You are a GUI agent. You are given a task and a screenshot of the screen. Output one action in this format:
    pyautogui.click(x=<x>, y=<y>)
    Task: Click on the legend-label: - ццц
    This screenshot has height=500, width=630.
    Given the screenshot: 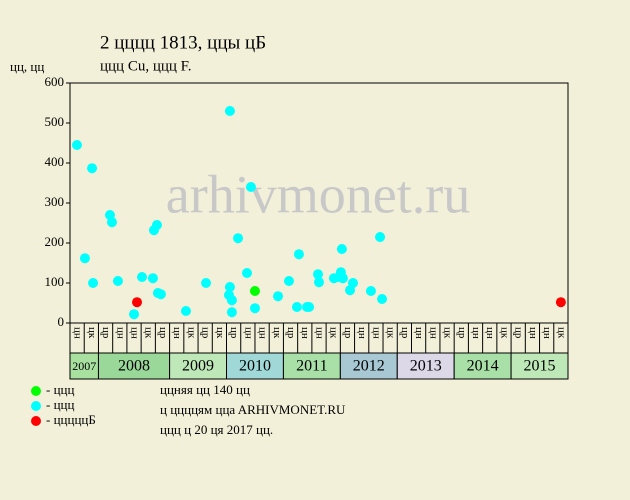 What is the action you would take?
    pyautogui.click(x=60, y=389)
    